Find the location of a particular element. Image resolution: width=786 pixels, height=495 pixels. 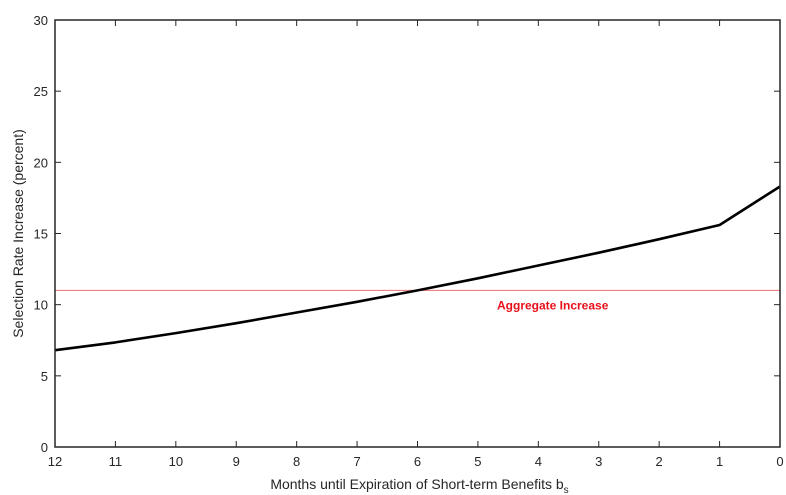

x-tick-label: 11 is located at coordinates (116, 461).